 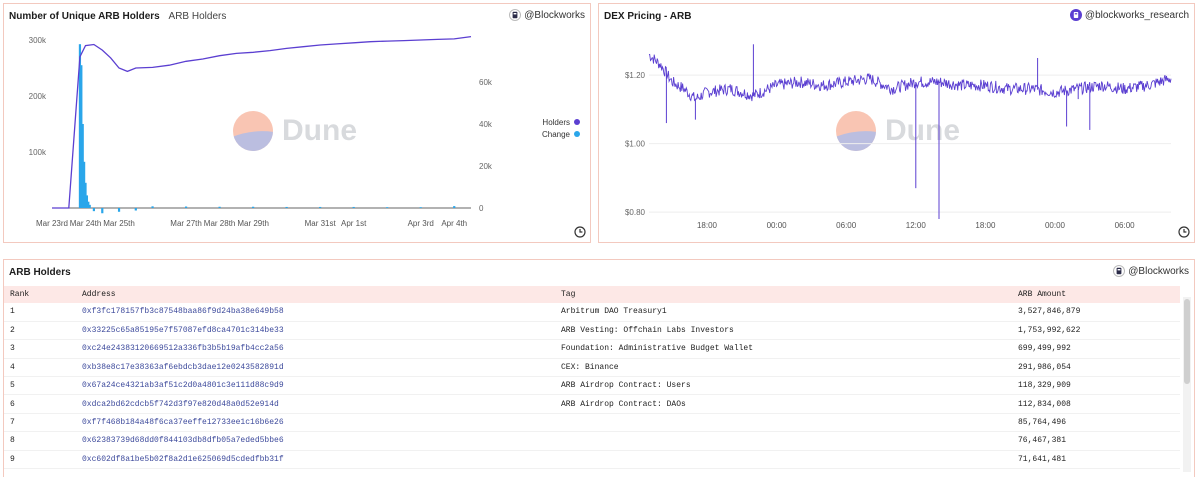 What do you see at coordinates (783, 386) in the screenshot?
I see `tag-cell: ARB Airdrop Contract: Users` at bounding box center [783, 386].